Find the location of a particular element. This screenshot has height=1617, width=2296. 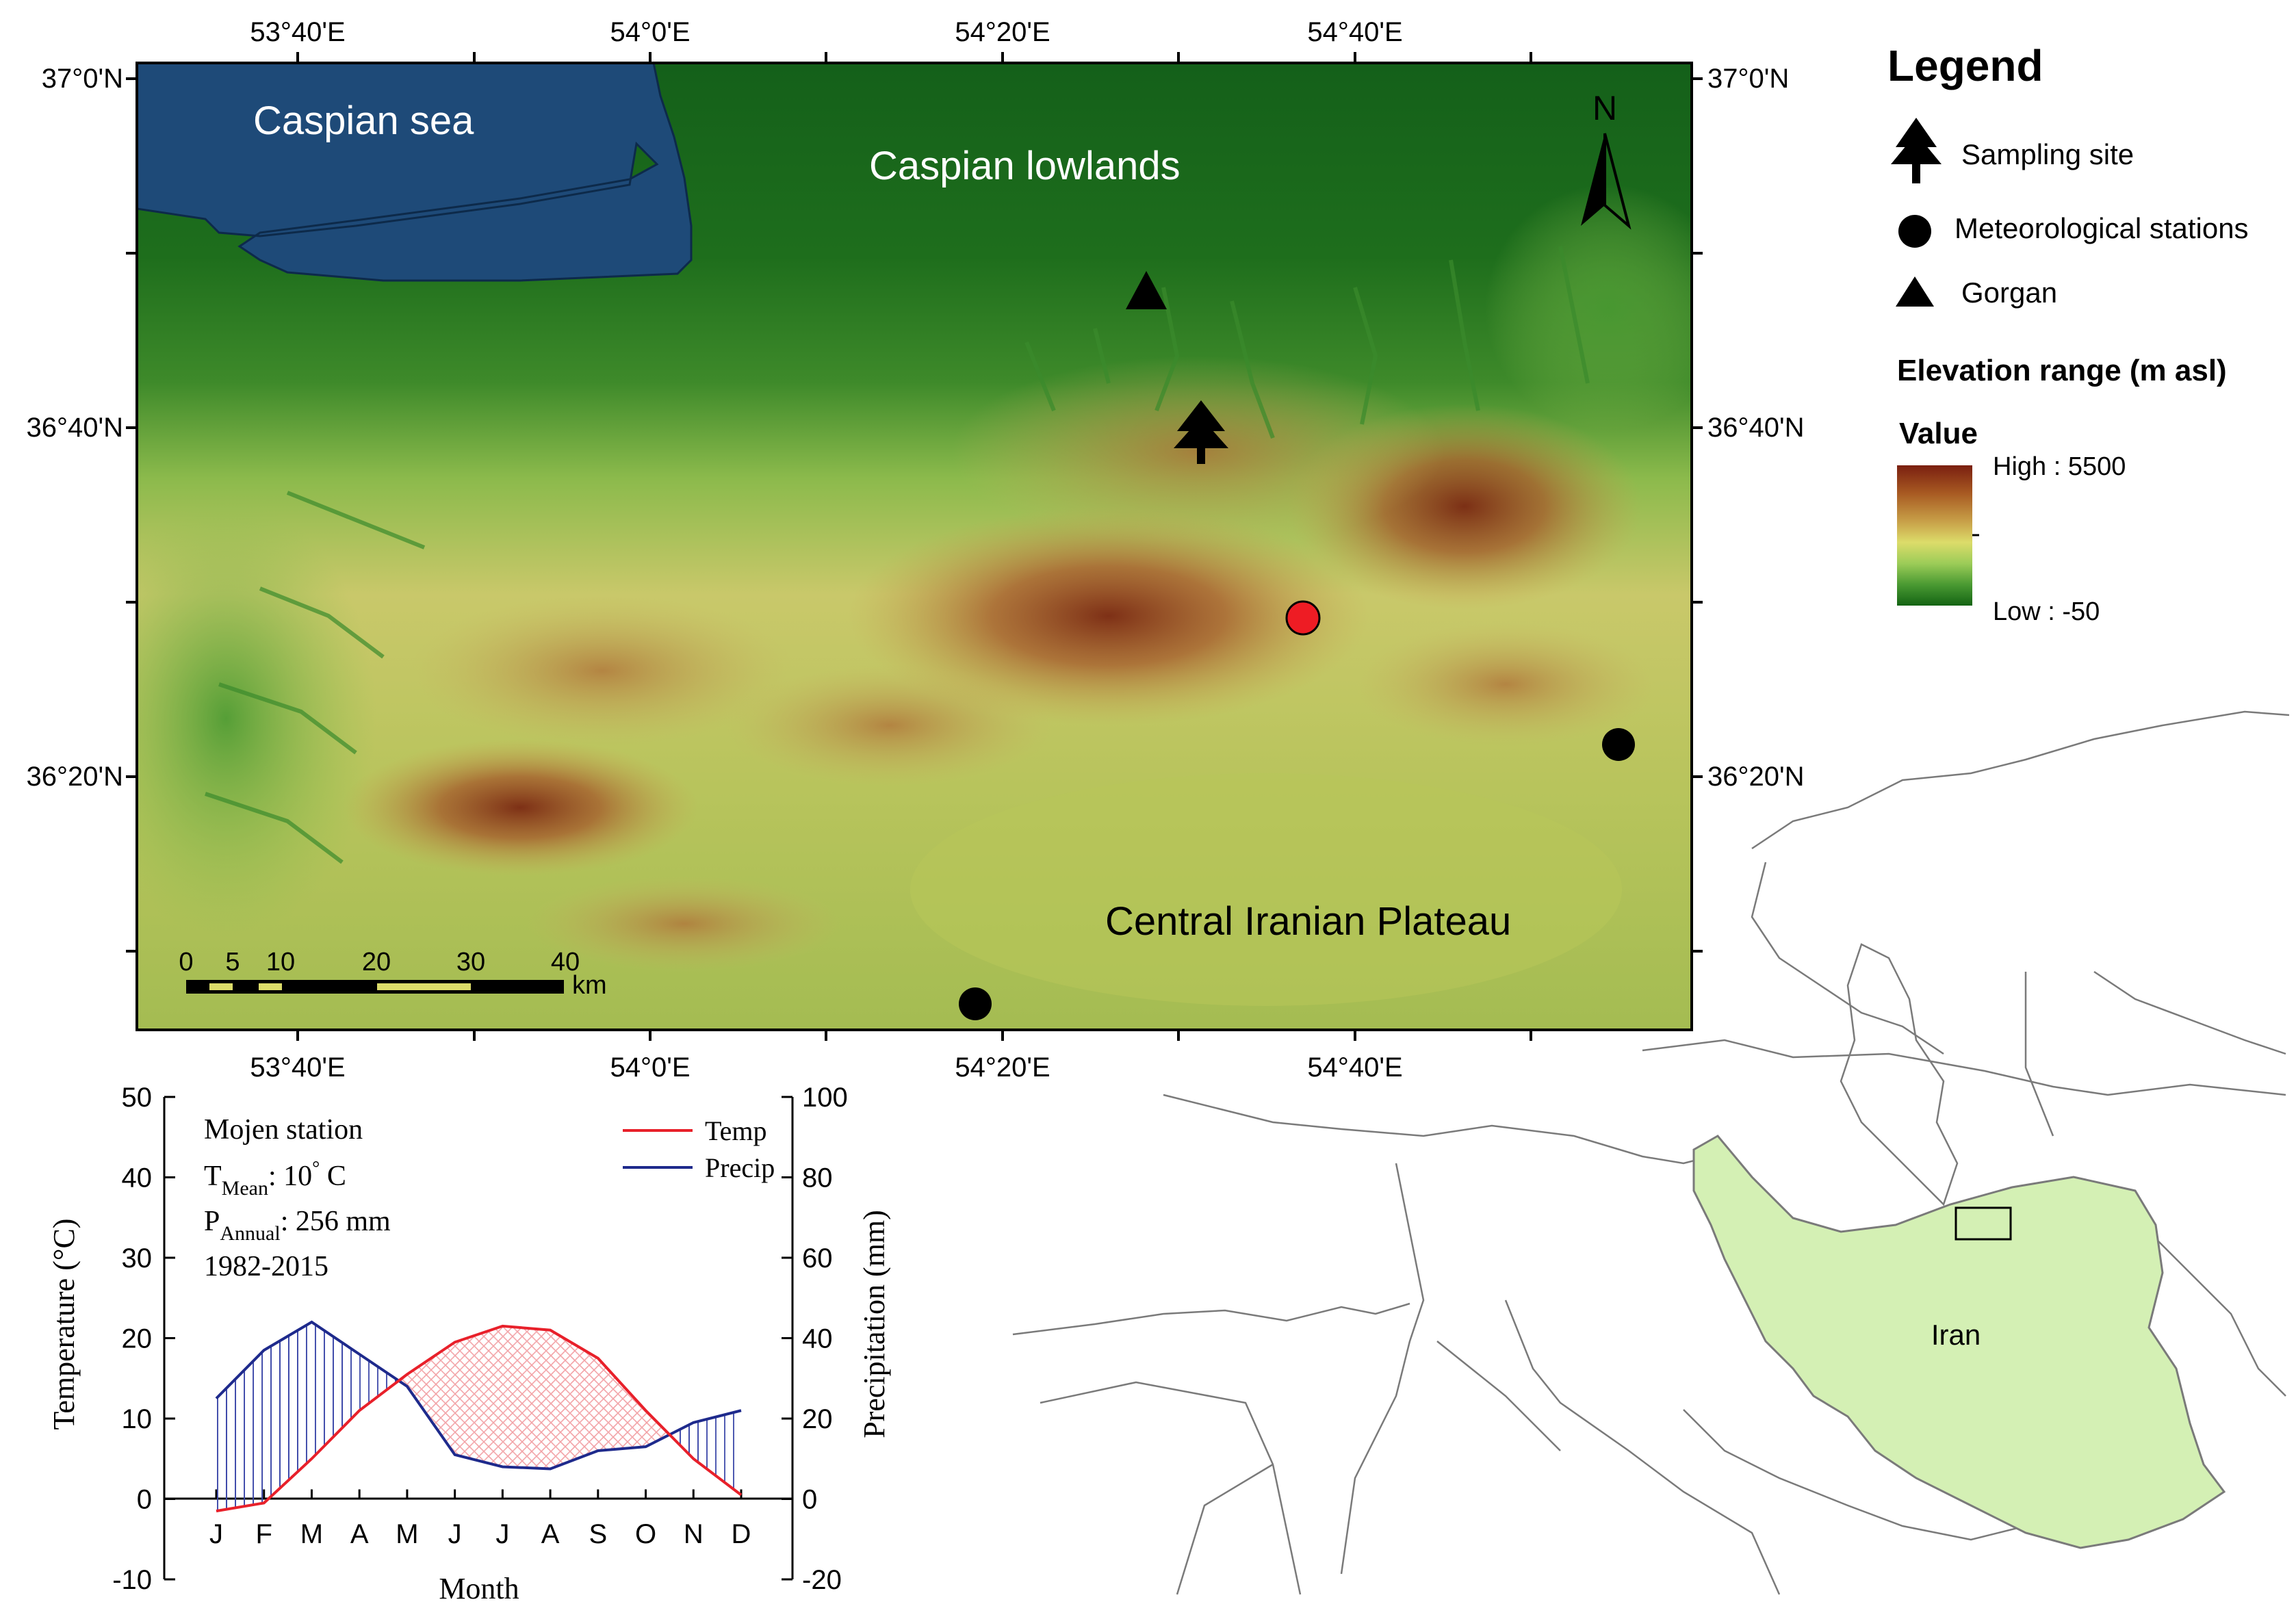

y2-tick-label: -20 is located at coordinates (822, 1580).